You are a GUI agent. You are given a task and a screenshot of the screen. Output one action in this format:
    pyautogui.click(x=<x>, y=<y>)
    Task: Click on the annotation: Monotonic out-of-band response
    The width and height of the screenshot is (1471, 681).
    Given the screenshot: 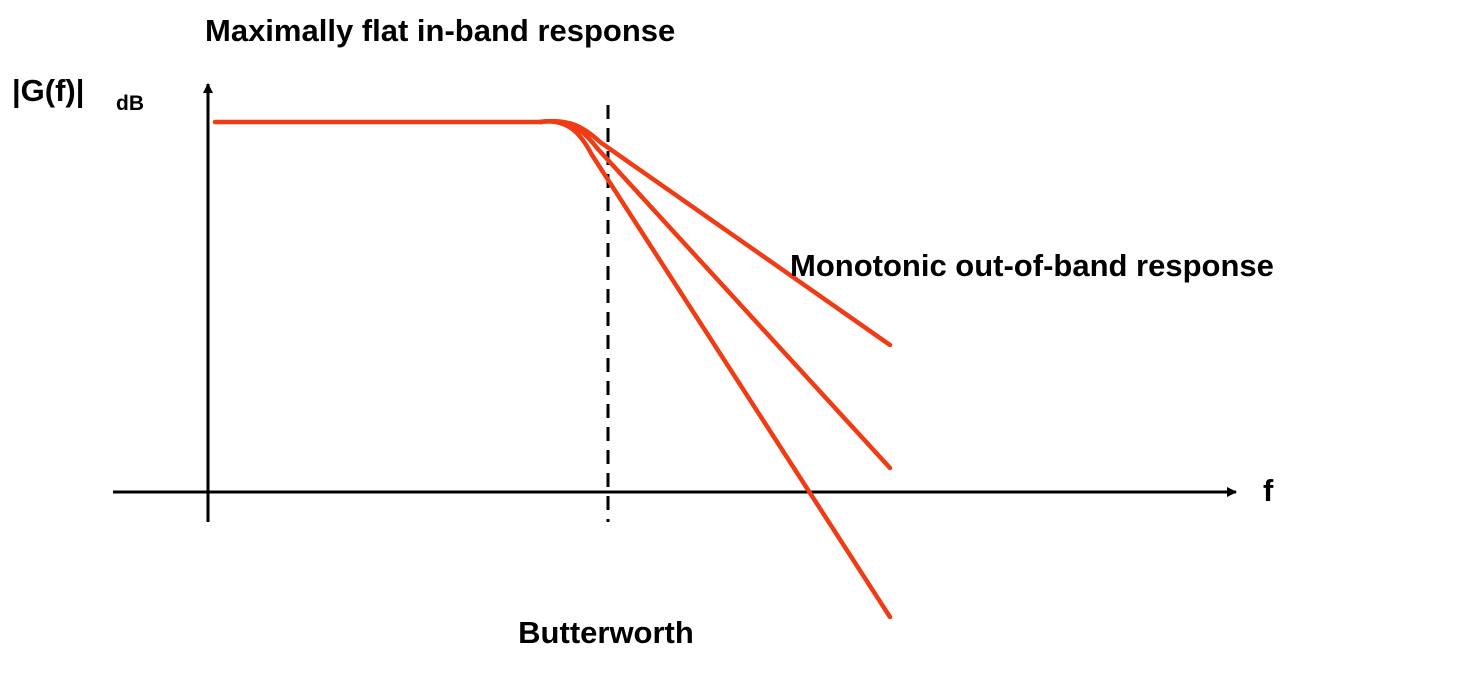 What is the action you would take?
    pyautogui.click(x=1032, y=265)
    